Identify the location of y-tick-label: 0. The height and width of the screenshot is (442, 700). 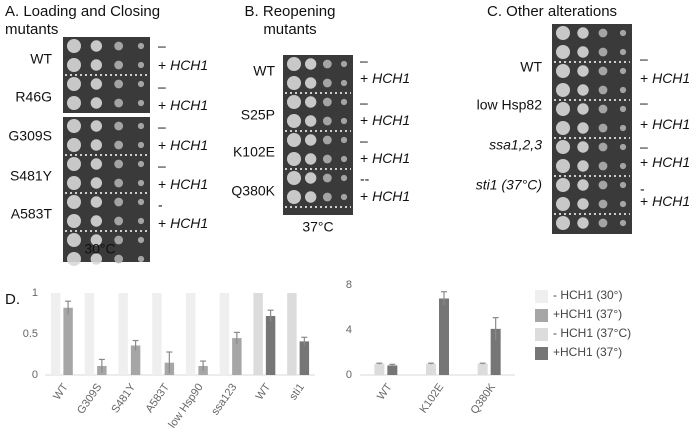
(349, 375).